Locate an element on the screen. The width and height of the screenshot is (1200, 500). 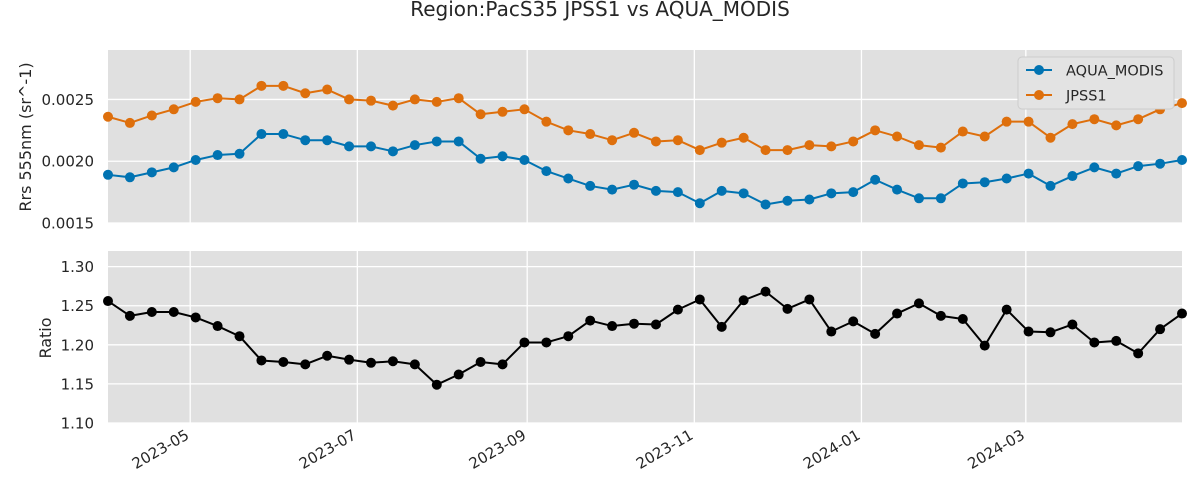
y-tick-label: 0.0020 is located at coordinates (68, 162).